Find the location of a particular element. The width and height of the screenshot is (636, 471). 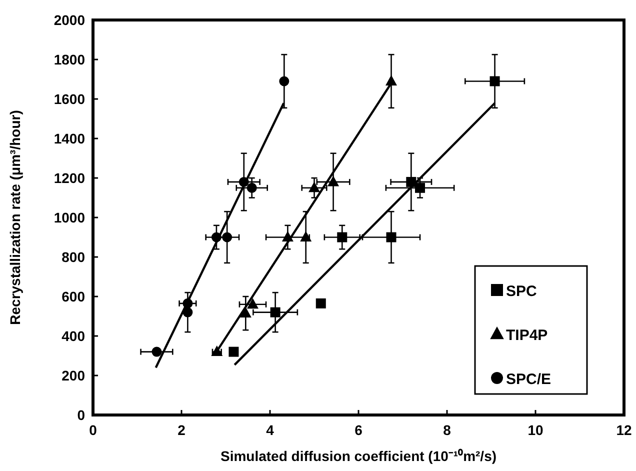

y-tick-label: 1000 is located at coordinates (70, 218).